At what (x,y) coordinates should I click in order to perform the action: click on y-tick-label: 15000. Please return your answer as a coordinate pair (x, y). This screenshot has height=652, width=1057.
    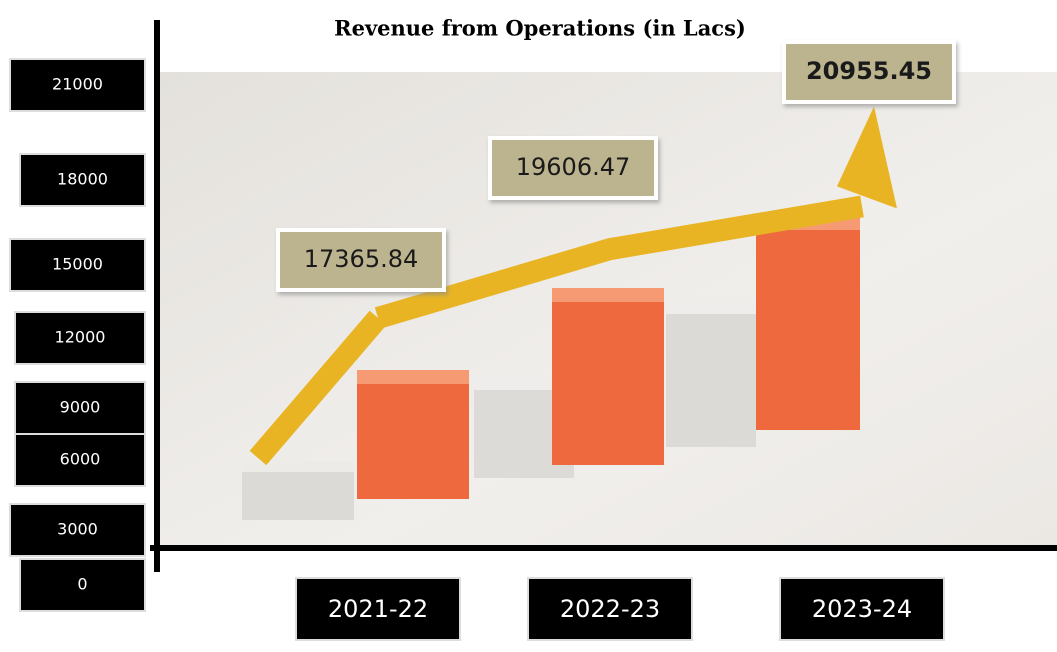
    Looking at the image, I should click on (77, 264).